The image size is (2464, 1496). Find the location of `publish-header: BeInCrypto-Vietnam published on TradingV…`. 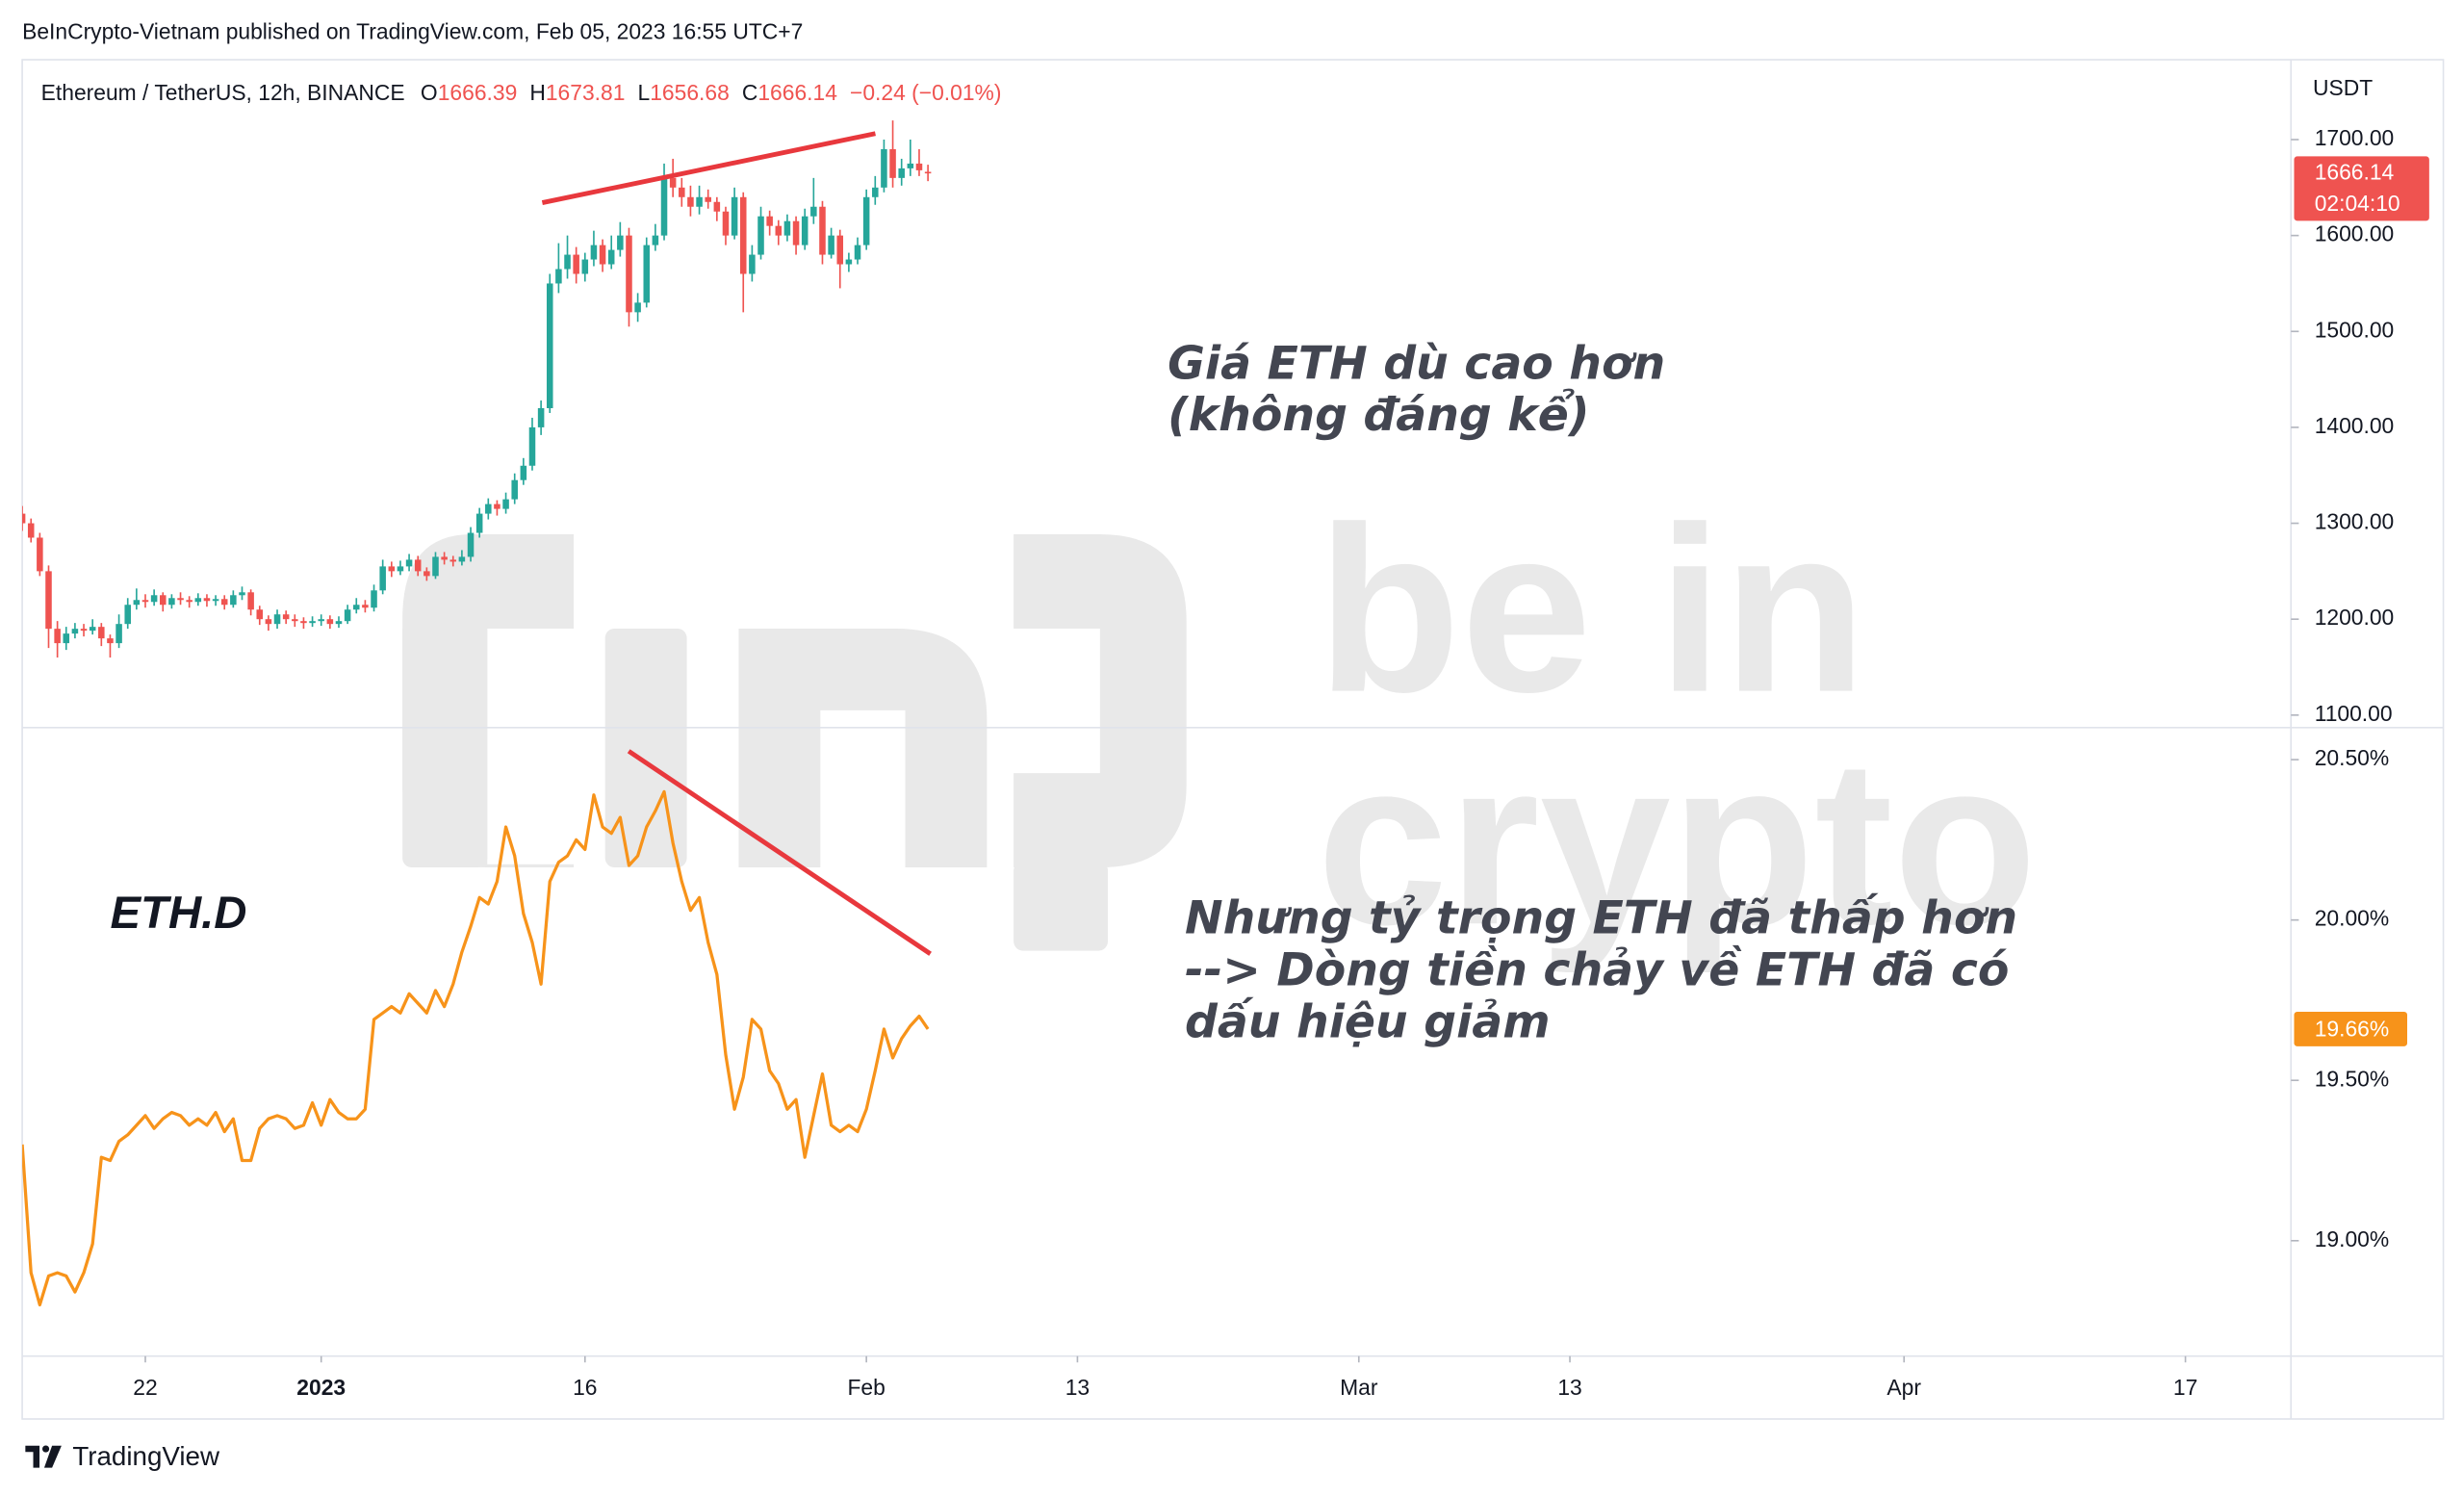

publish-header: BeInCrypto-Vietnam published on TradingV… is located at coordinates (412, 30).